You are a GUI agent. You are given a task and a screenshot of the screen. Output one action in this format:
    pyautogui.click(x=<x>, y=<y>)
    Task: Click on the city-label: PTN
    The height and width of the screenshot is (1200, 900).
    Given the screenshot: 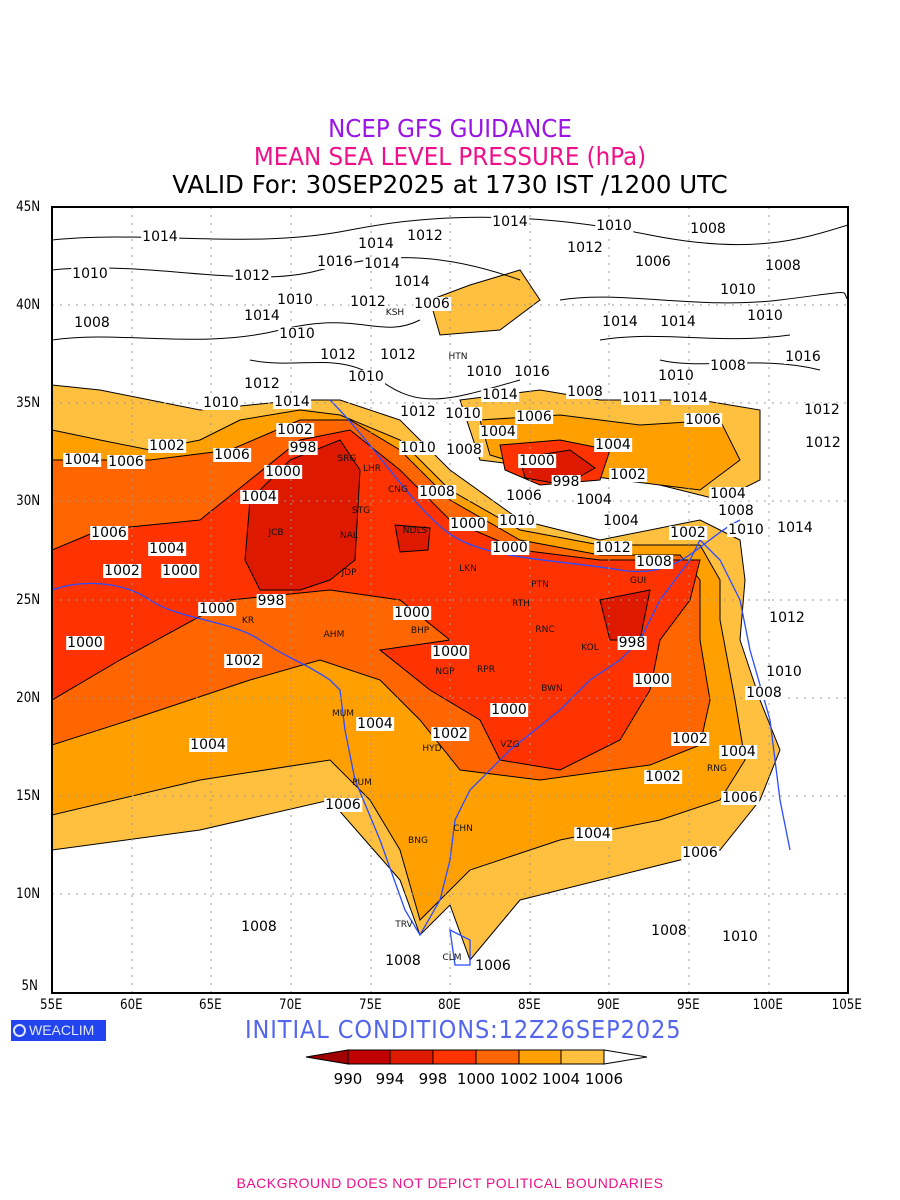 What is the action you would take?
    pyautogui.click(x=540, y=585)
    